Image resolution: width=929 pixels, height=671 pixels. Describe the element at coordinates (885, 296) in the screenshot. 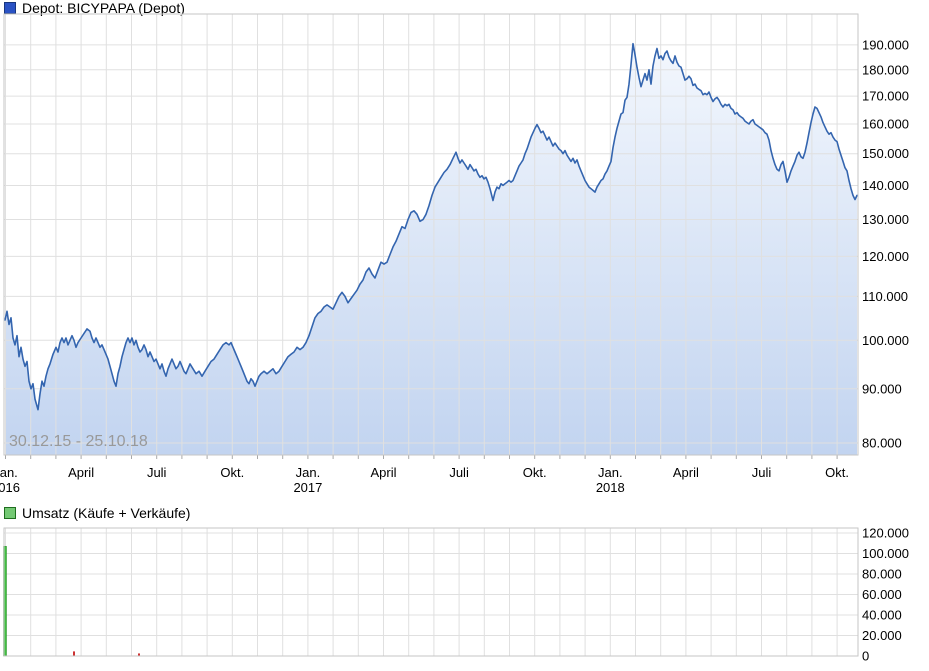

I see `depot-y-tick-label: 110.000` at that location.